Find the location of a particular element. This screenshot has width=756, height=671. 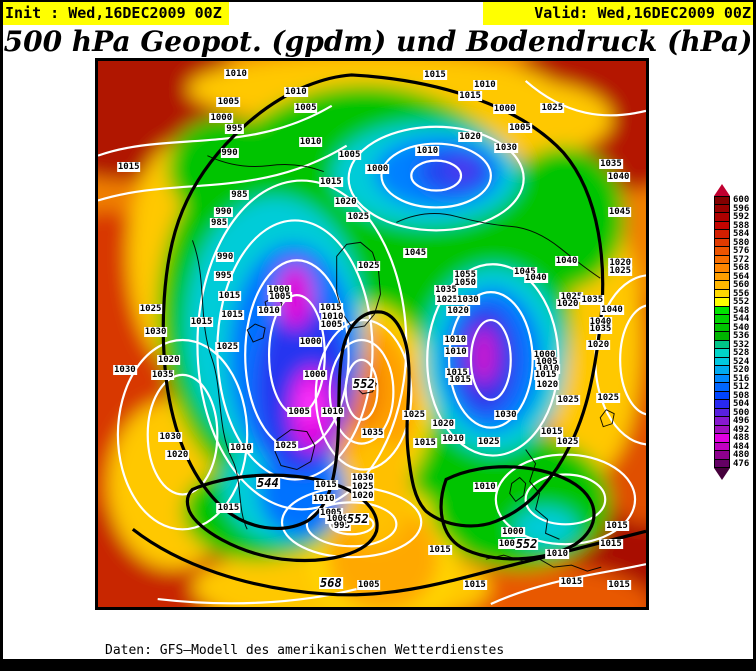

colorbar-arrow-down-icon is located at coordinates (722, 474).